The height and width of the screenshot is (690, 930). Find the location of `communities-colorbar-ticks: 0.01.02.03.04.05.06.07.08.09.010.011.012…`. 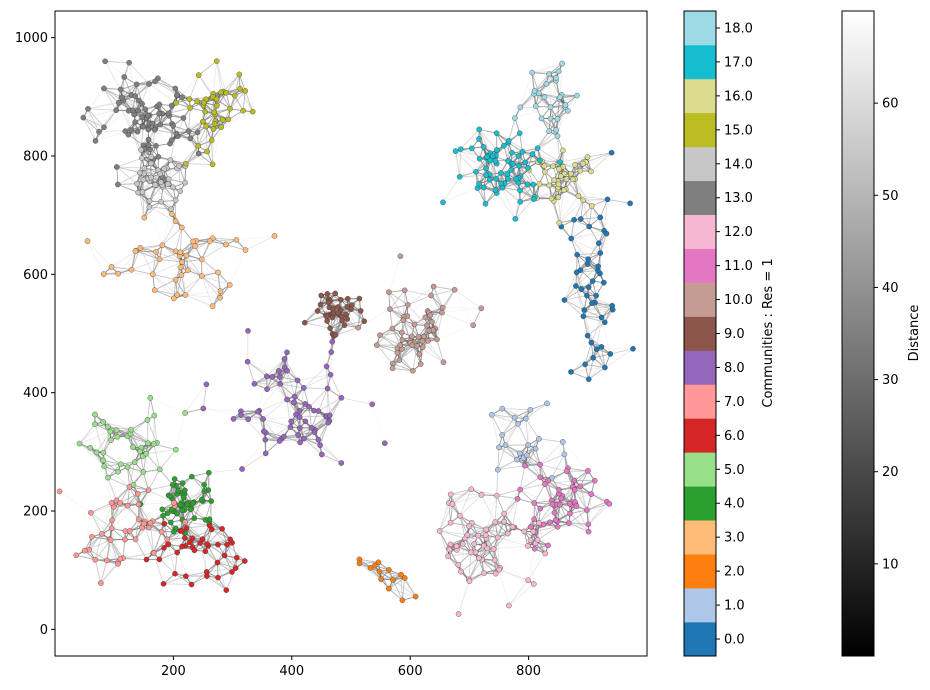

communities-colorbar-ticks: 0.01.02.03.04.05.06.07.08.09.010.011.012… is located at coordinates (734, 334).